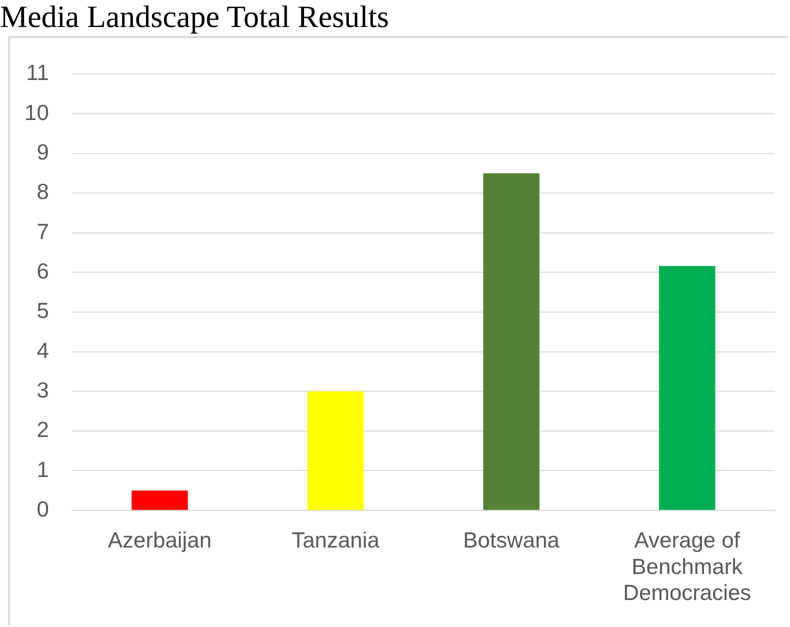 The width and height of the screenshot is (790, 627). I want to click on y-tick-label: 0, so click(42, 509).